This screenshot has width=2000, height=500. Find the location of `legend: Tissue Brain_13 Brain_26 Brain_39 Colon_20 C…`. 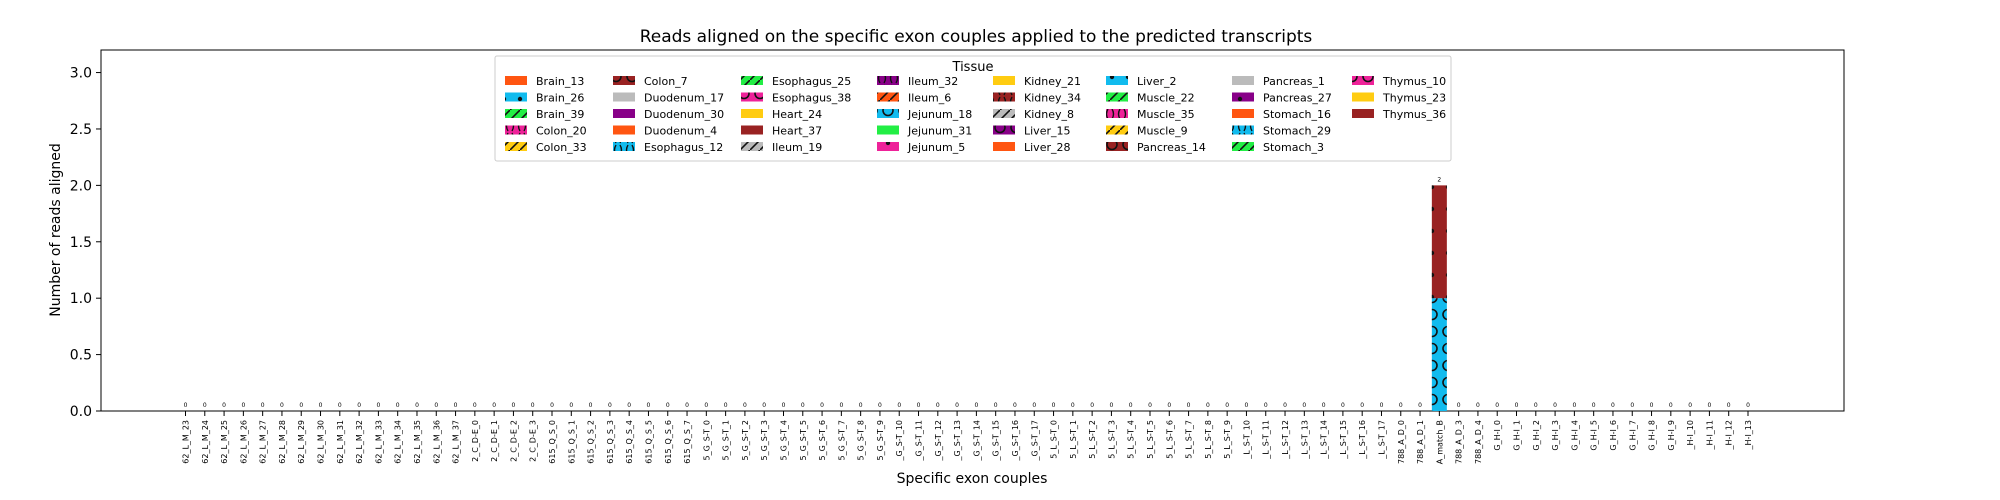

legend: Tissue Brain_13 Brain_26 Brain_39 Colon_20 C… is located at coordinates (973, 108).